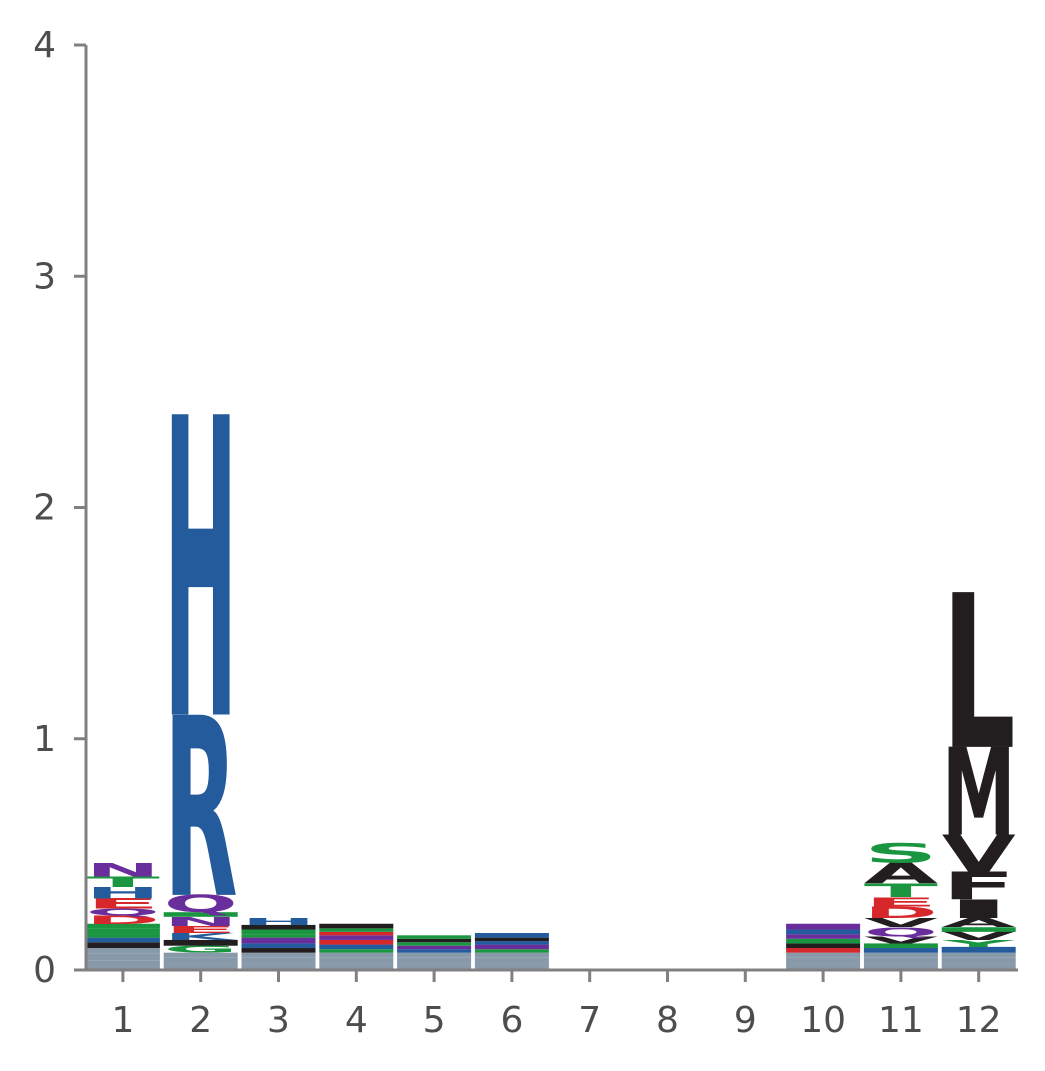 This screenshot has height=1071, width=1045. Describe the element at coordinates (979, 910) in the screenshot. I see `logo-letter: I` at that location.